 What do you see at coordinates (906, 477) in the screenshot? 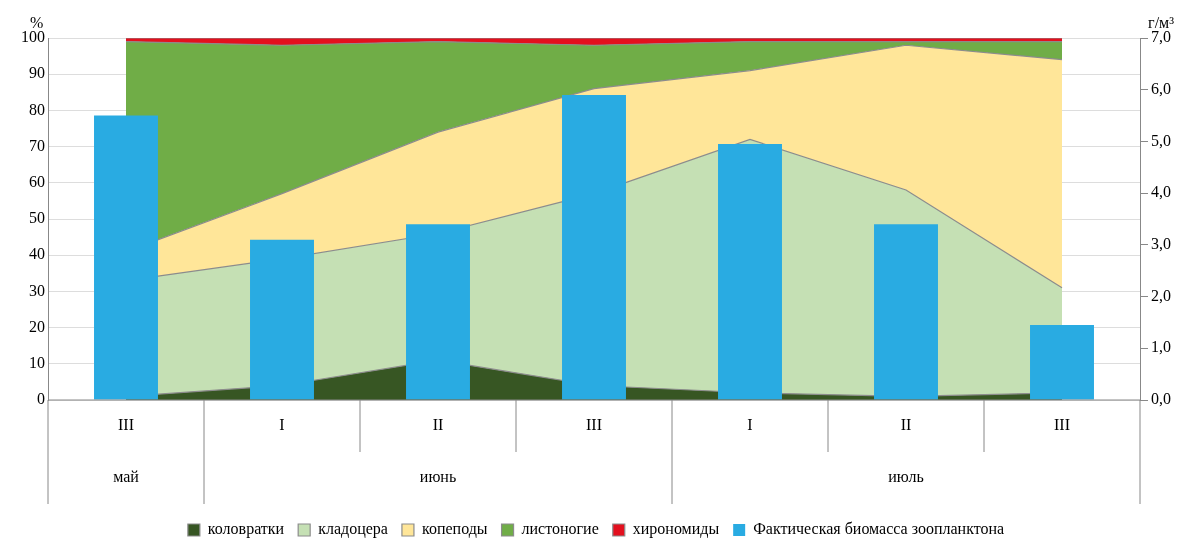
I see `text: июль` at bounding box center [906, 477].